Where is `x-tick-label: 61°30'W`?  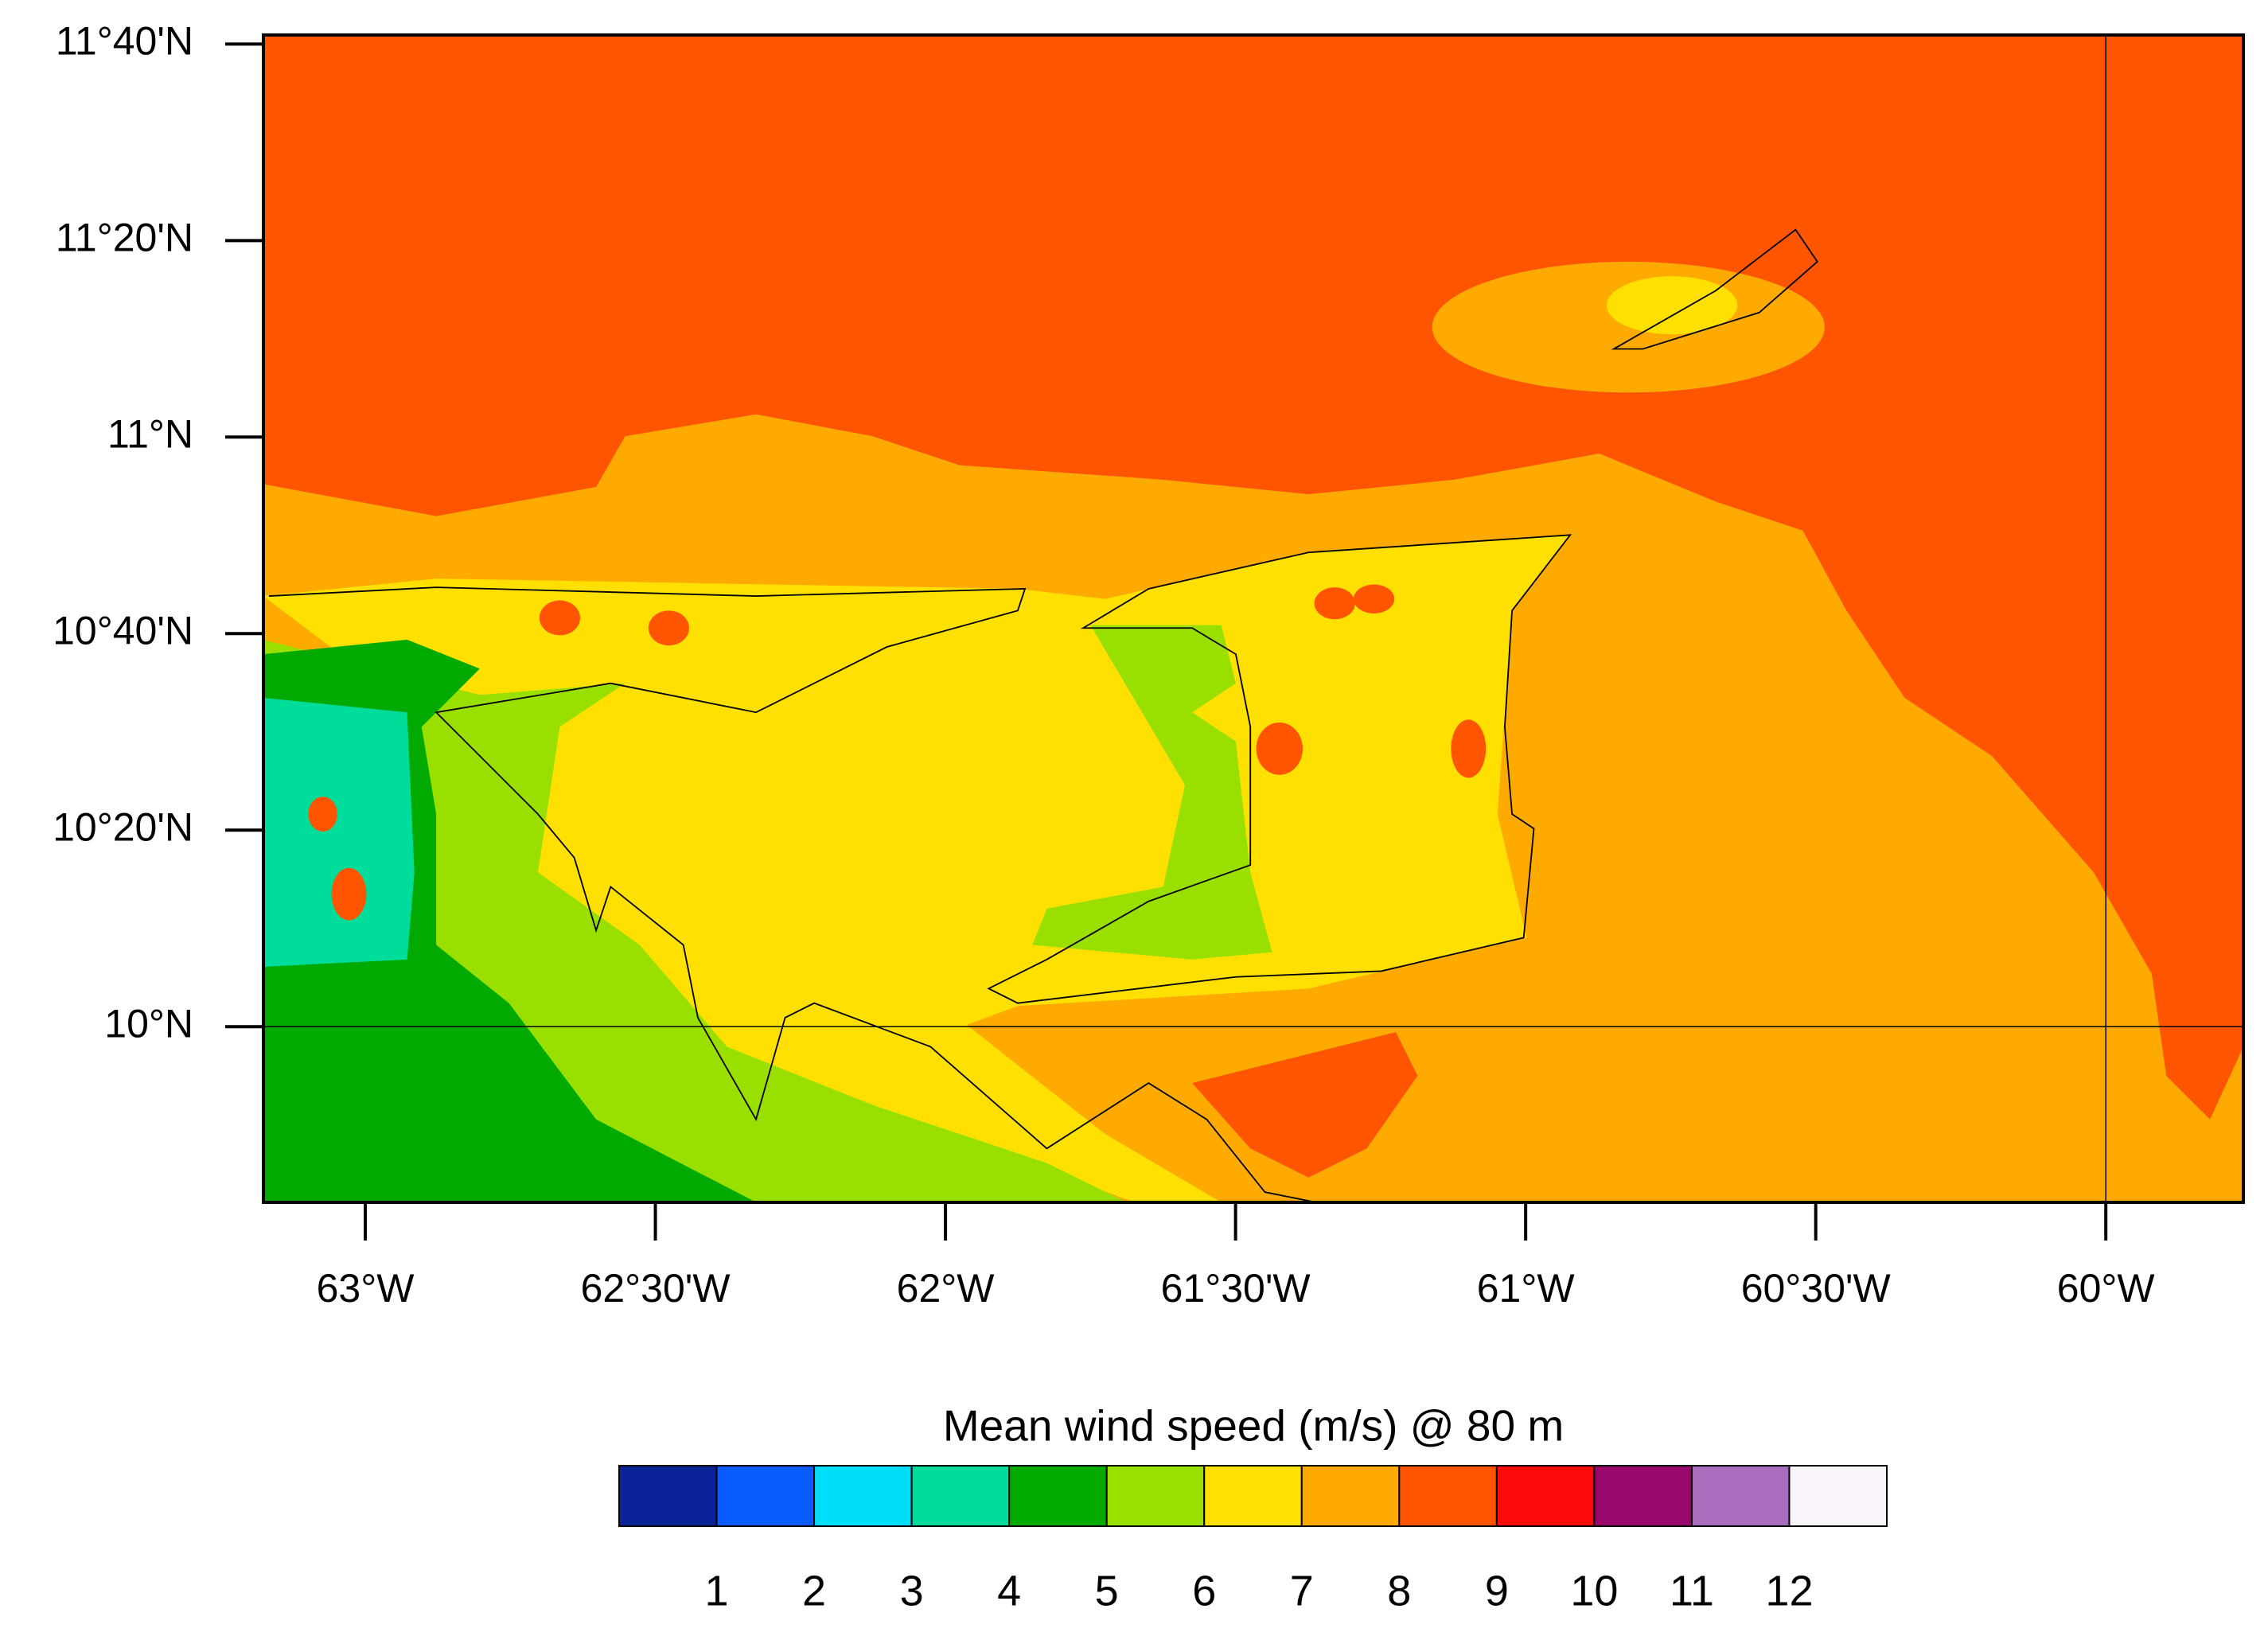 x-tick-label: 61°30'W is located at coordinates (1236, 1288).